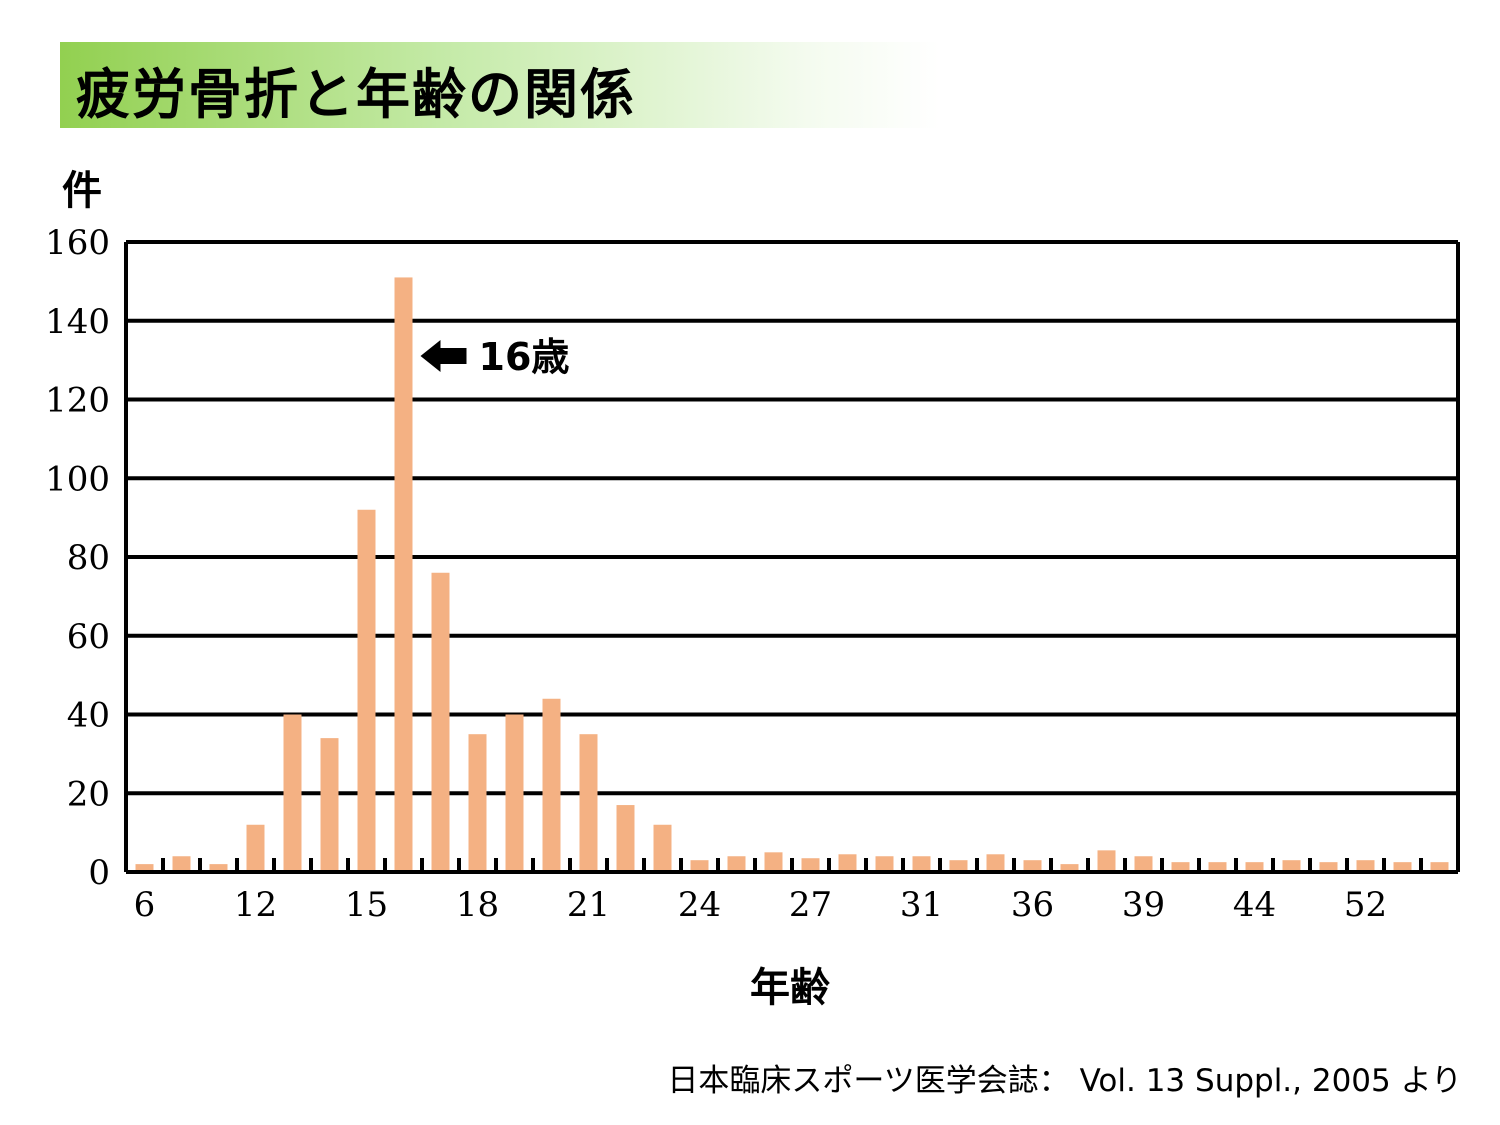 This screenshot has width=1500, height=1125. I want to click on y-tick-label-140: 140, so click(77, 322).